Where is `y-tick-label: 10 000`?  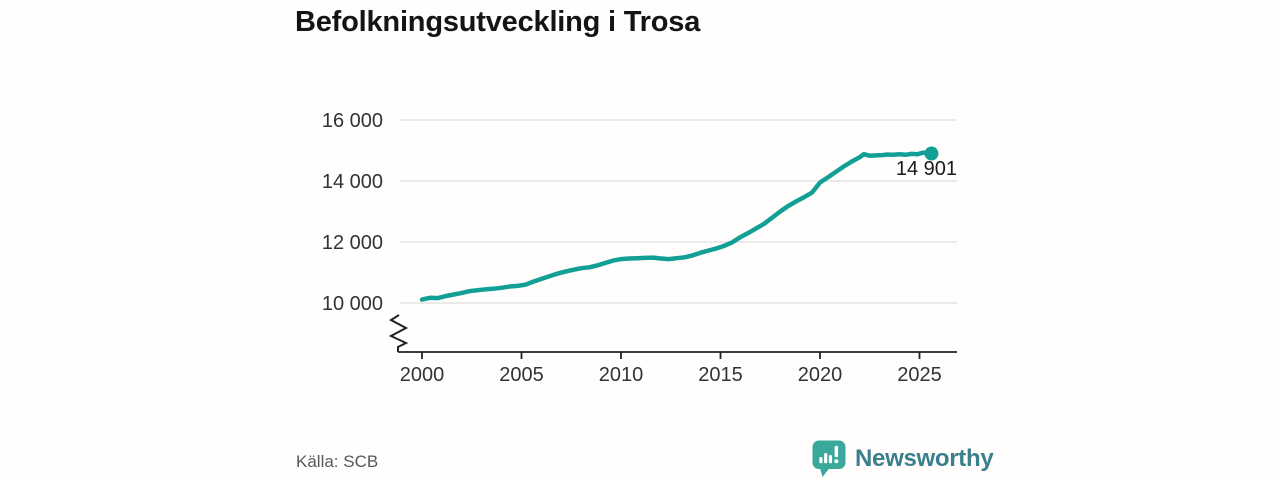 y-tick-label: 10 000 is located at coordinates (352, 304).